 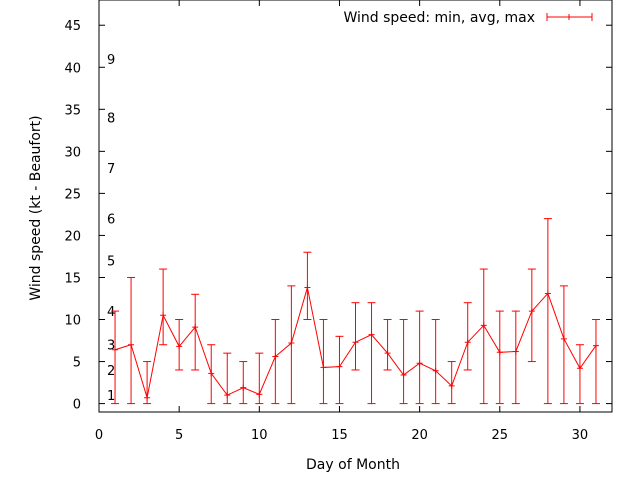 What do you see at coordinates (72, 194) in the screenshot?
I see `y-tick-label: 25` at bounding box center [72, 194].